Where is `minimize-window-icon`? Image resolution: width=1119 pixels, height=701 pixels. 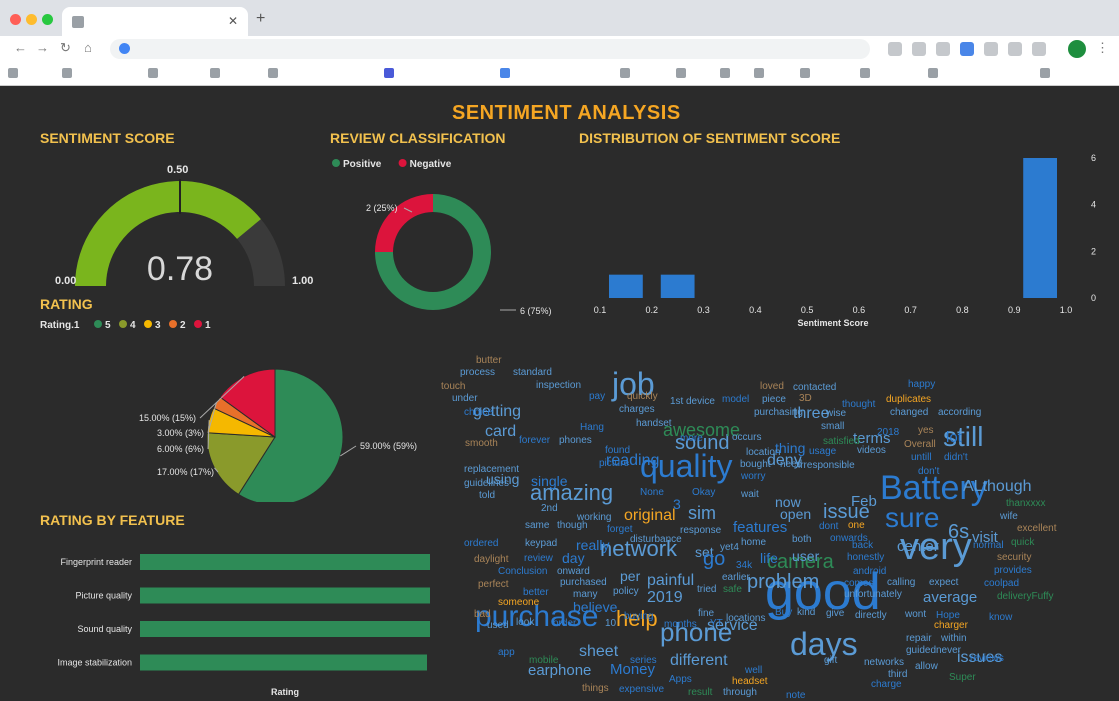
minimize-window-icon is located at coordinates (31, 19).